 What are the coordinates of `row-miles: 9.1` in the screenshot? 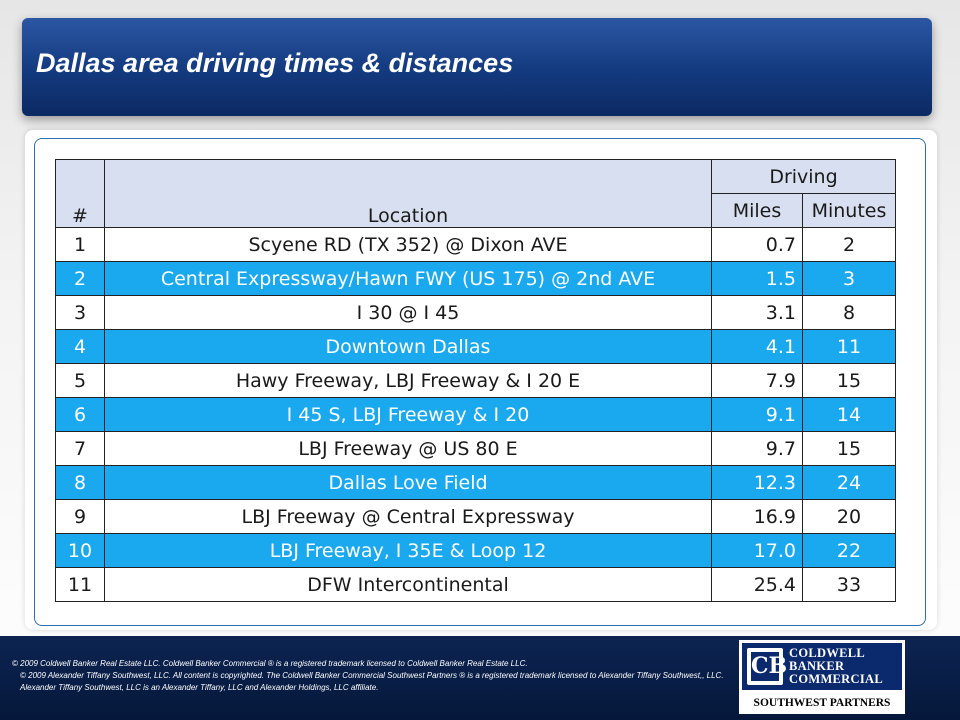 It's located at (757, 414).